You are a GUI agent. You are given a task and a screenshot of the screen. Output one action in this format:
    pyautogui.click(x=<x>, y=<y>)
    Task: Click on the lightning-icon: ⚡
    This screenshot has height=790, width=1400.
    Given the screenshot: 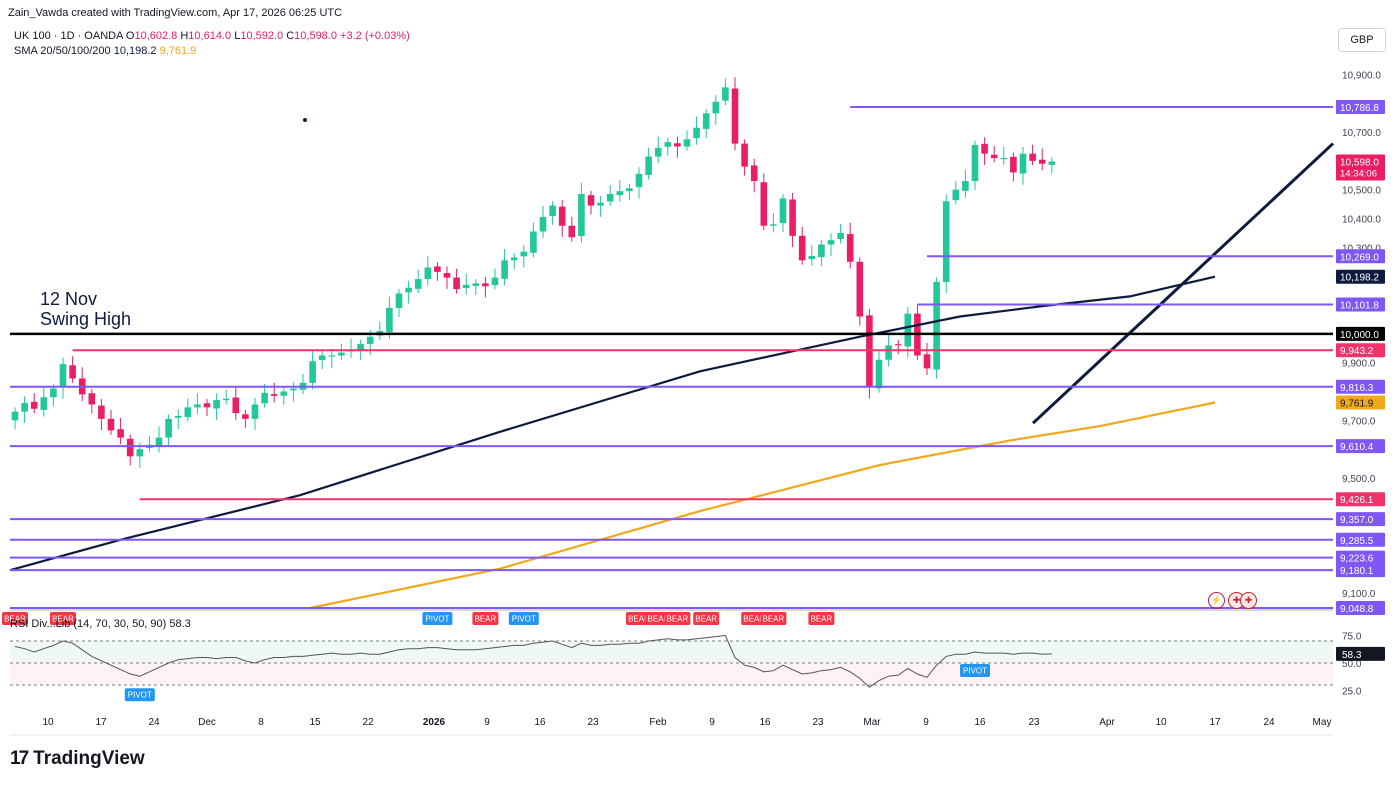 What is the action you would take?
    pyautogui.click(x=1216, y=600)
    